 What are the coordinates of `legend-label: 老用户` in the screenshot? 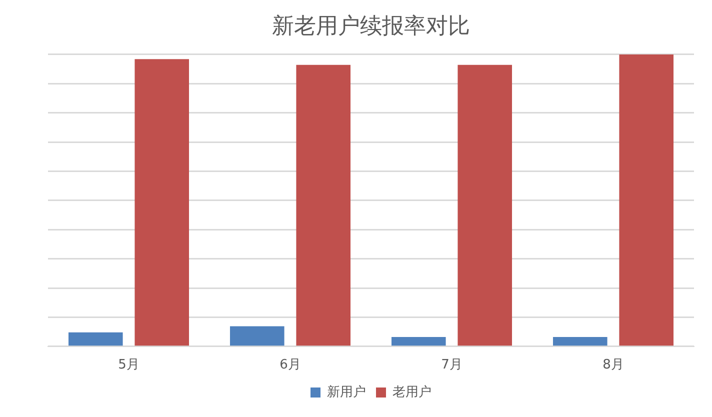 It's located at (412, 392).